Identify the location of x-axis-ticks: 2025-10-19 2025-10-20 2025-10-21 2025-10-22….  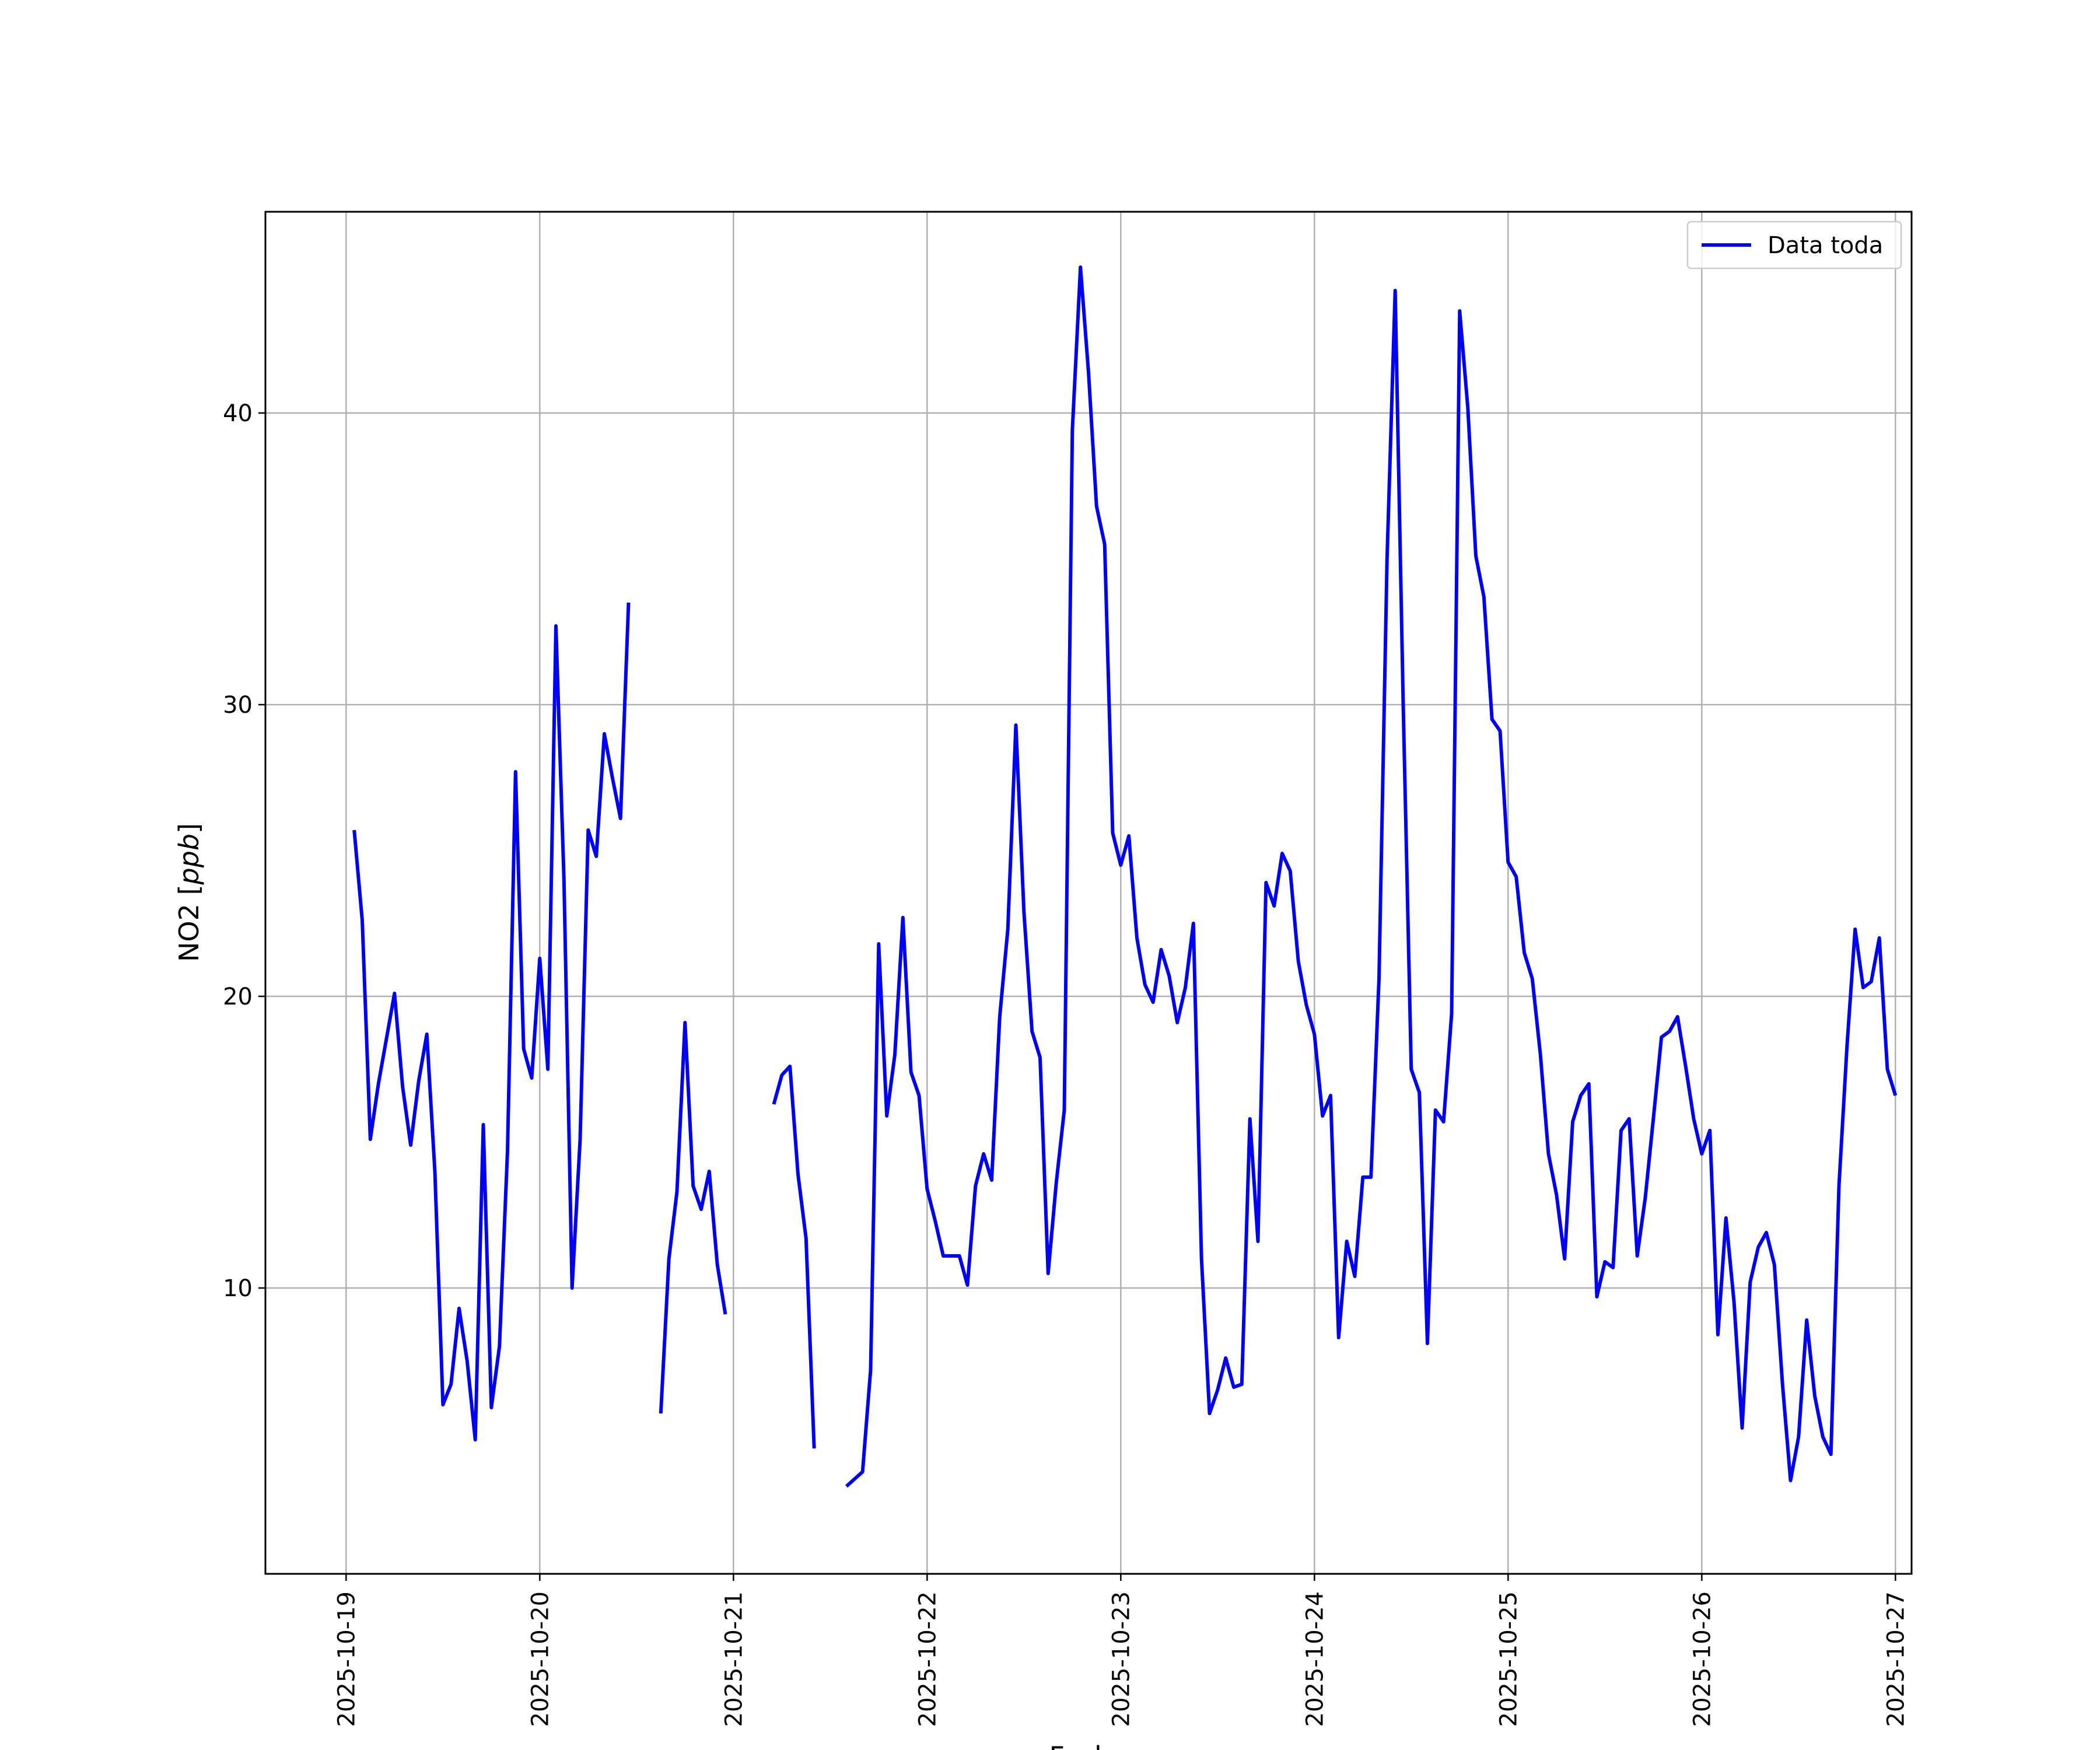
(1121, 1650).